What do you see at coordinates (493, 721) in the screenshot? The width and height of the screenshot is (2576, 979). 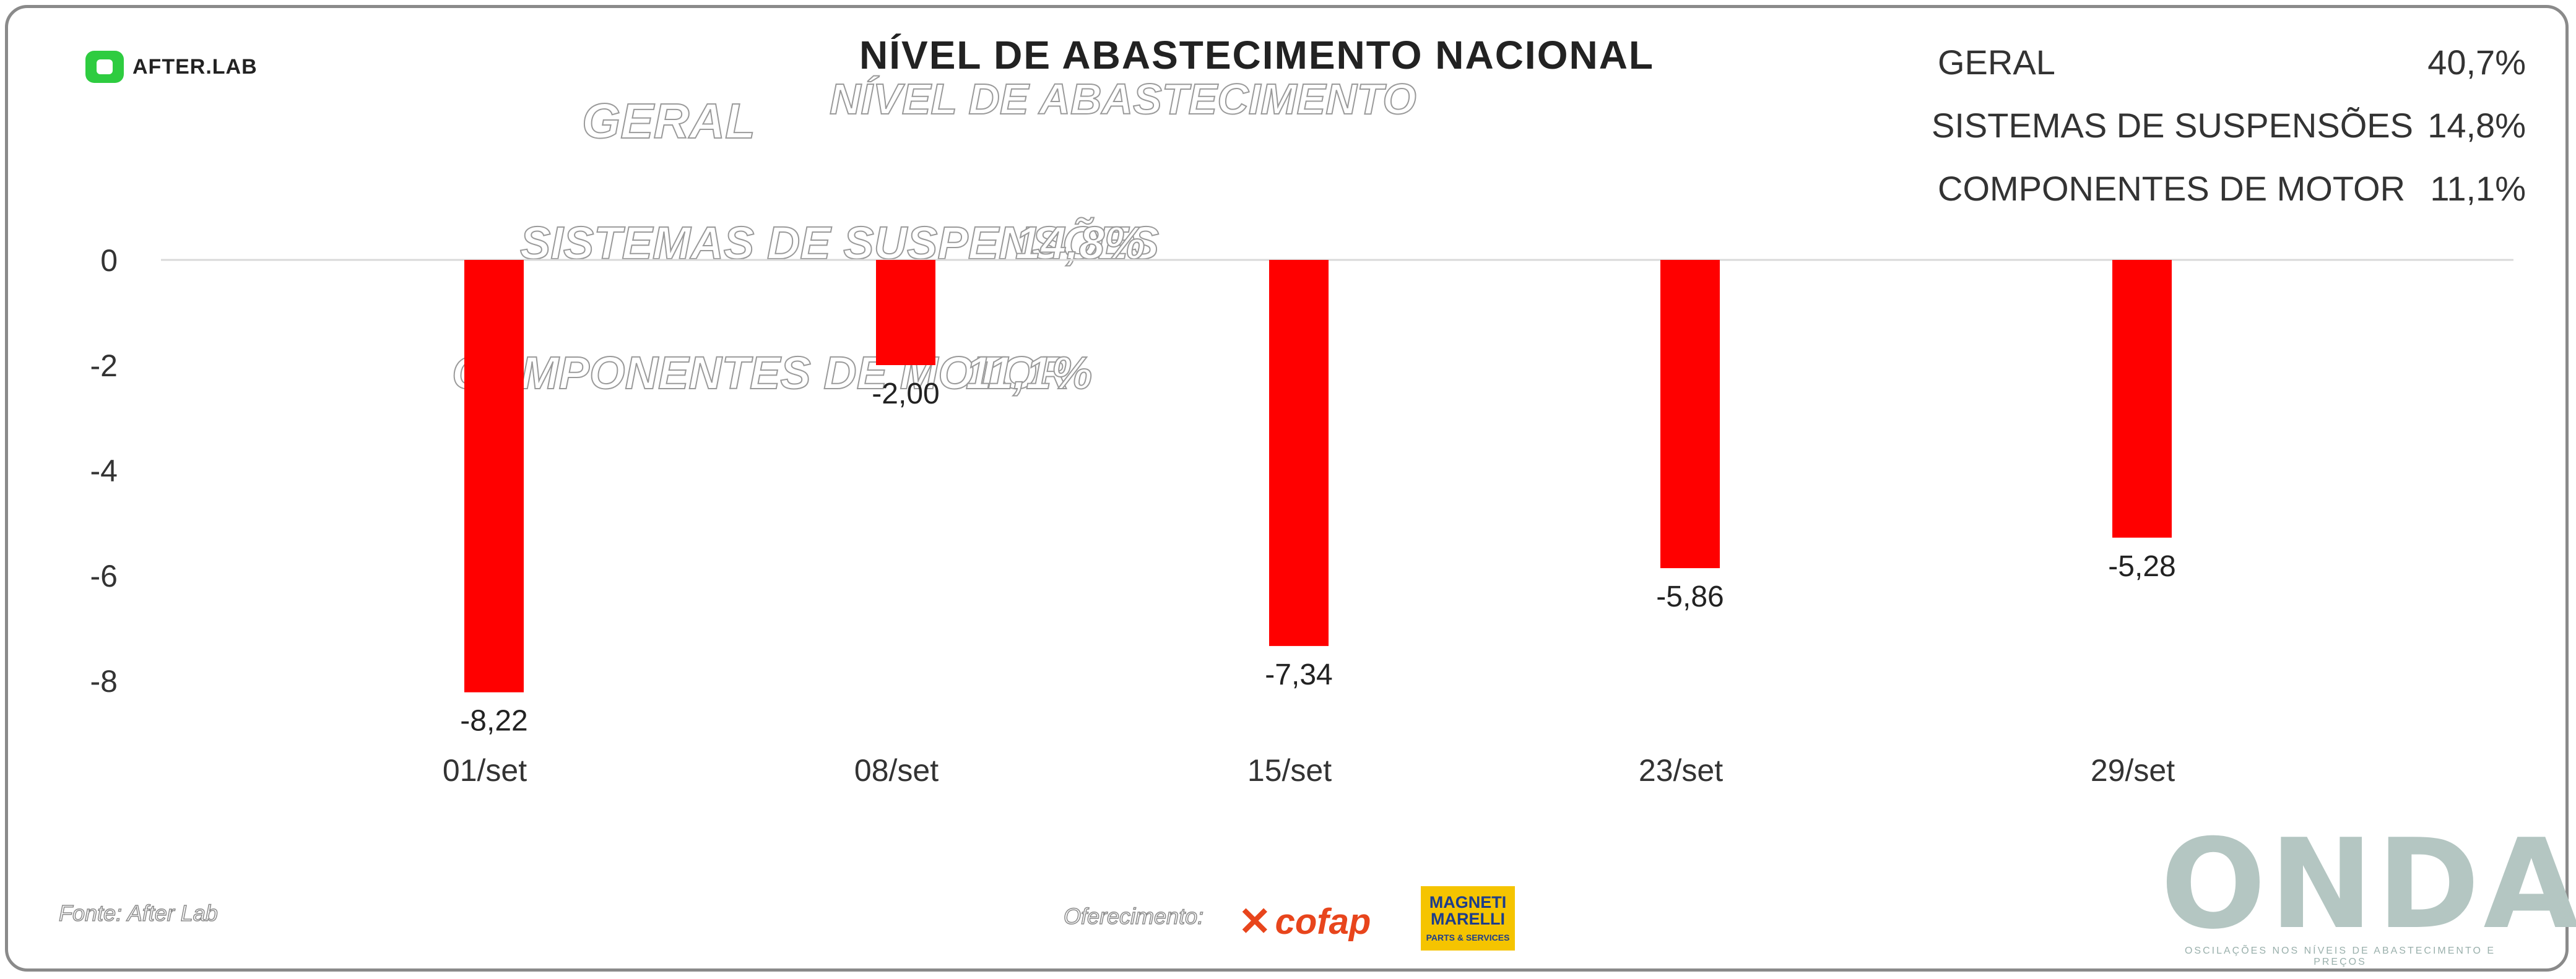 I see `bar-value-label: -8,22` at bounding box center [493, 721].